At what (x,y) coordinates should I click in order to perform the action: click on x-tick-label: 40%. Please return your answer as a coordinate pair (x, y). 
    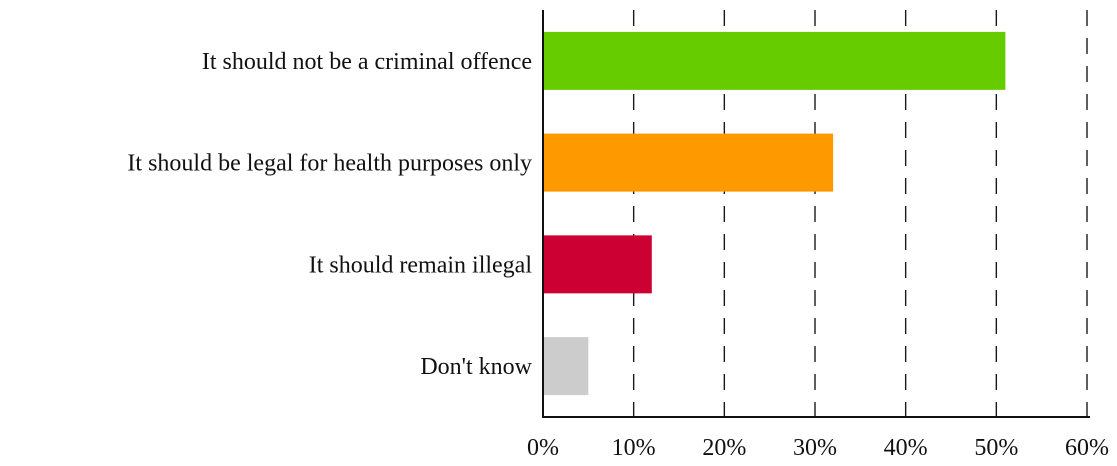
    Looking at the image, I should click on (906, 448).